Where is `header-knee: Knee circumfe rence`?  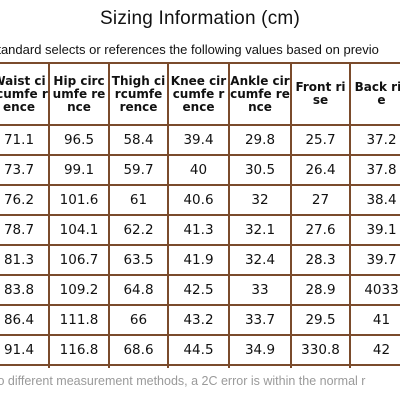 header-knee: Knee circumfe rence is located at coordinates (198, 94).